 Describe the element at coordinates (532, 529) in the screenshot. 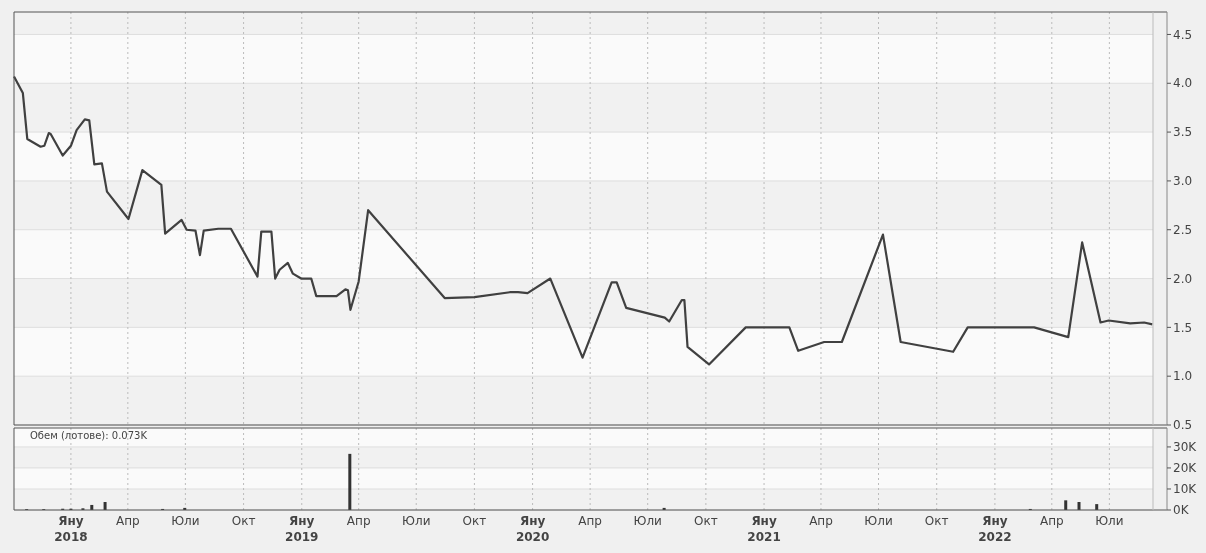

I see `x-tick-label: Яну 2020` at that location.